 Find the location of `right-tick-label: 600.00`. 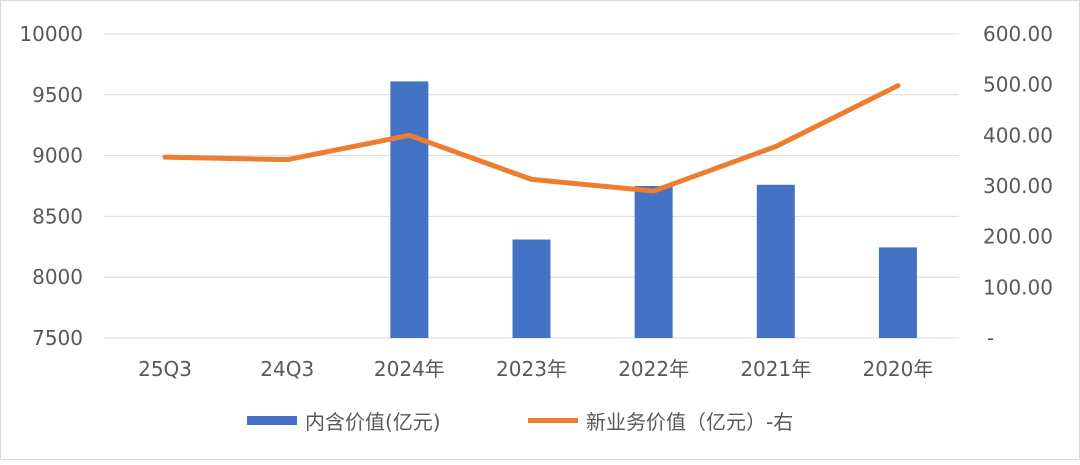

right-tick-label: 600.00 is located at coordinates (1018, 34).